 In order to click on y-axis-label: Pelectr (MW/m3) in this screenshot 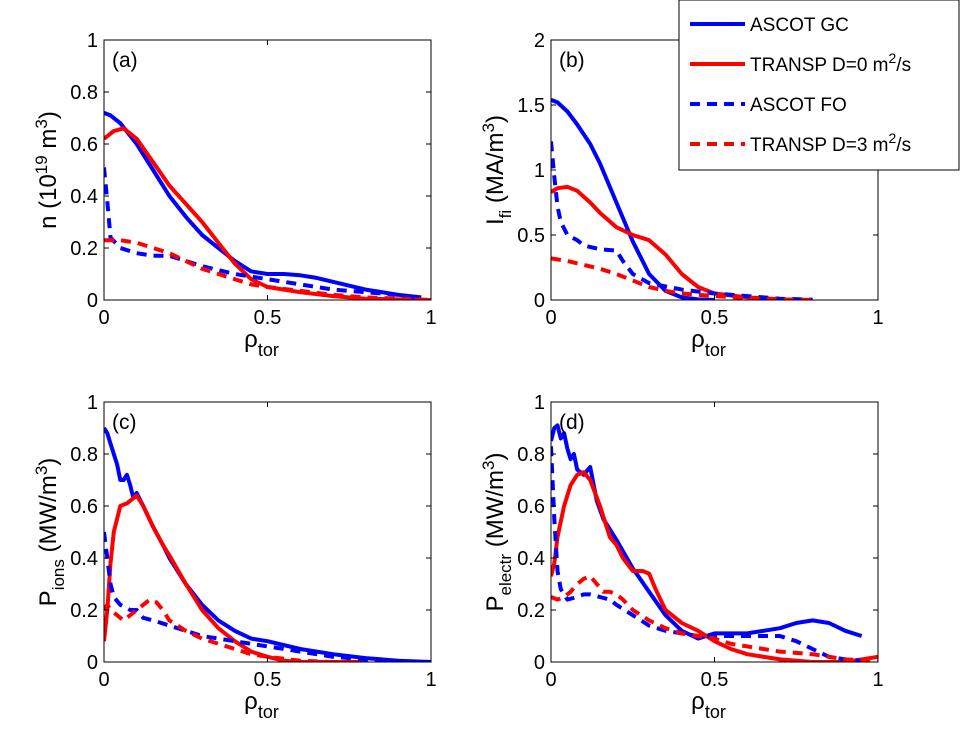, I will do `click(497, 531)`.